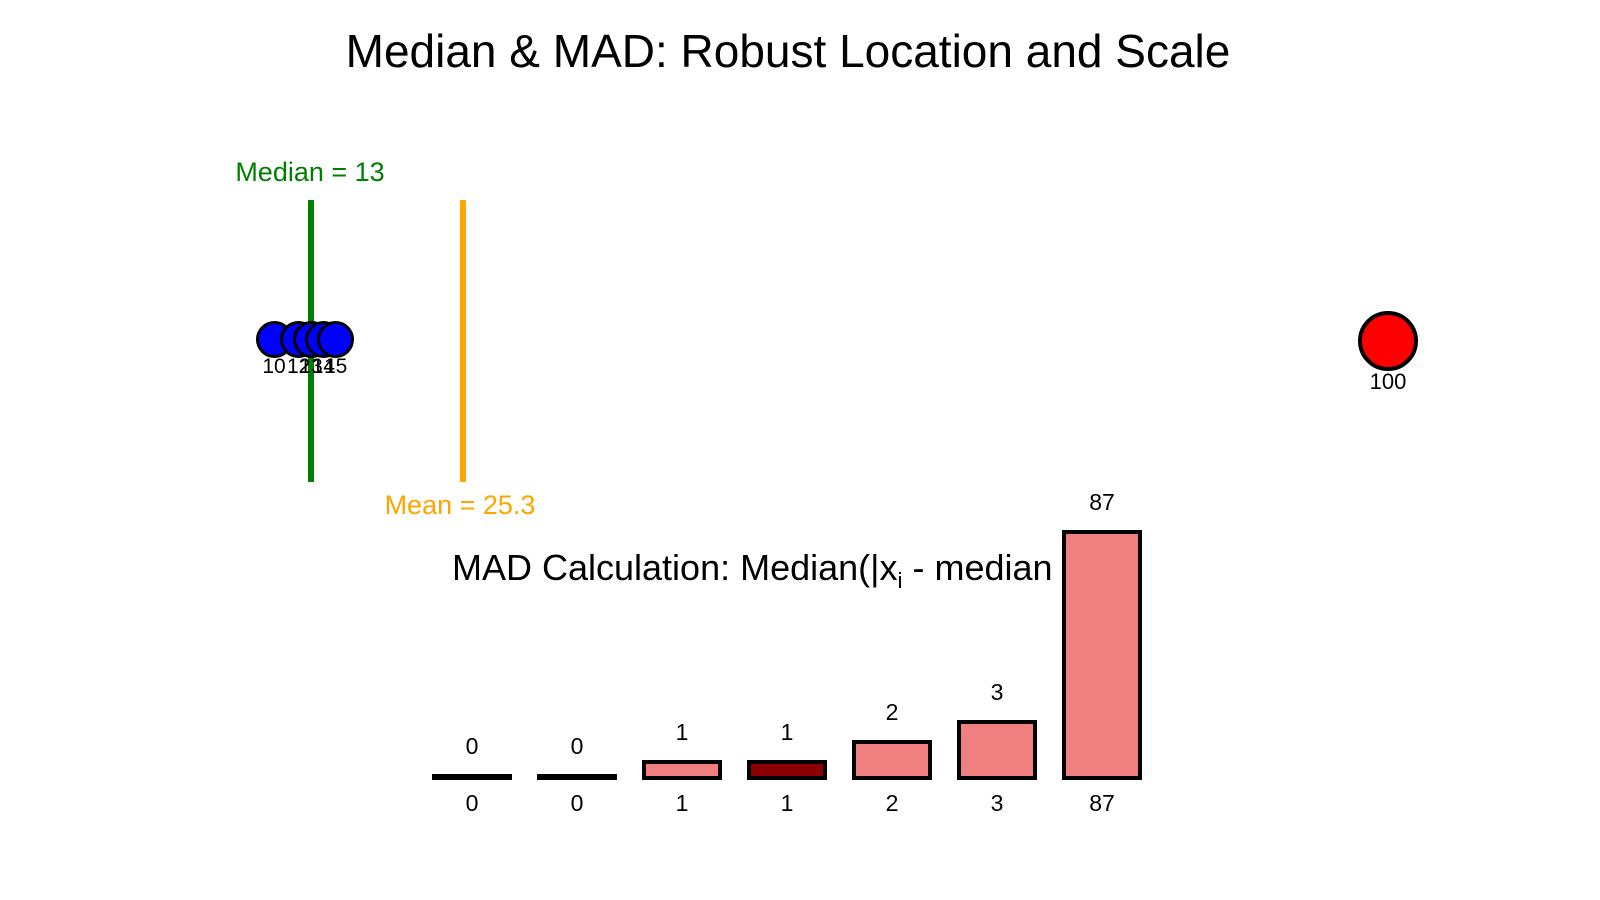 Image resolution: width=1600 pixels, height=900 pixels. What do you see at coordinates (997, 692) in the screenshot?
I see `mad-bar-top-label: 3` at bounding box center [997, 692].